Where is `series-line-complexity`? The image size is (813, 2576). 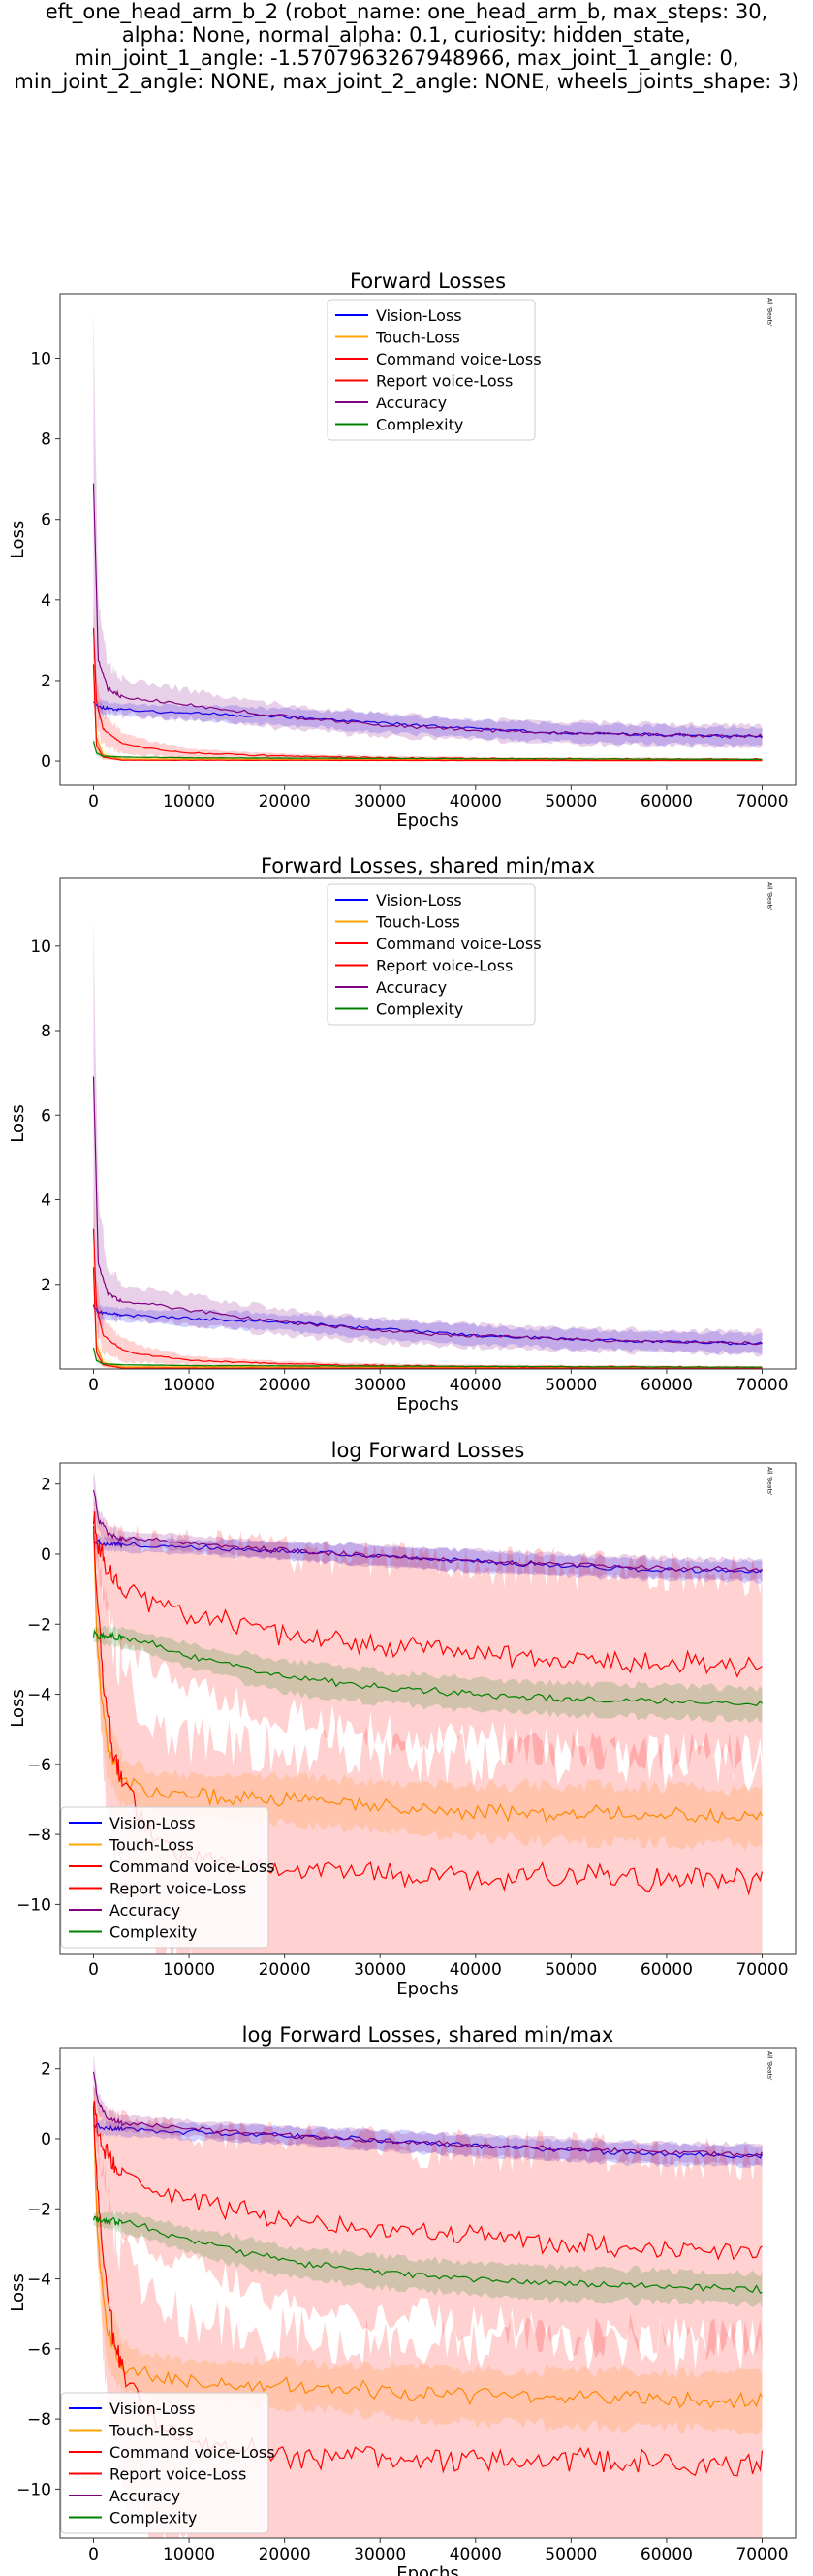 series-line-complexity is located at coordinates (427, 751).